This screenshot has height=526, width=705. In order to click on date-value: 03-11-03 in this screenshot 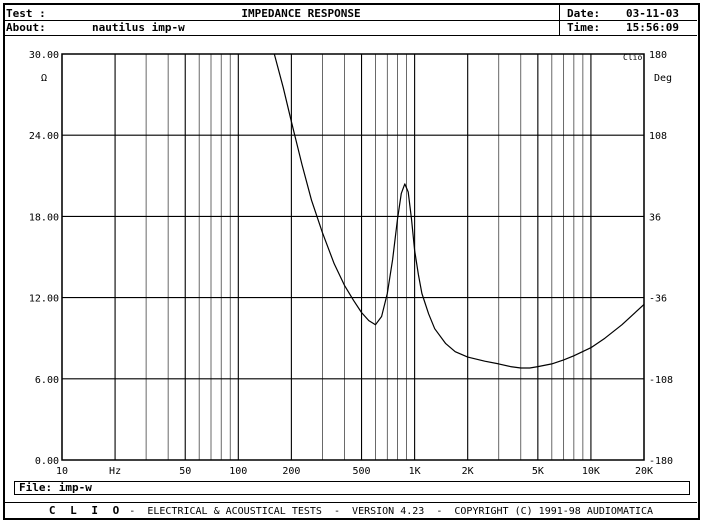, I will do `click(652, 13)`.